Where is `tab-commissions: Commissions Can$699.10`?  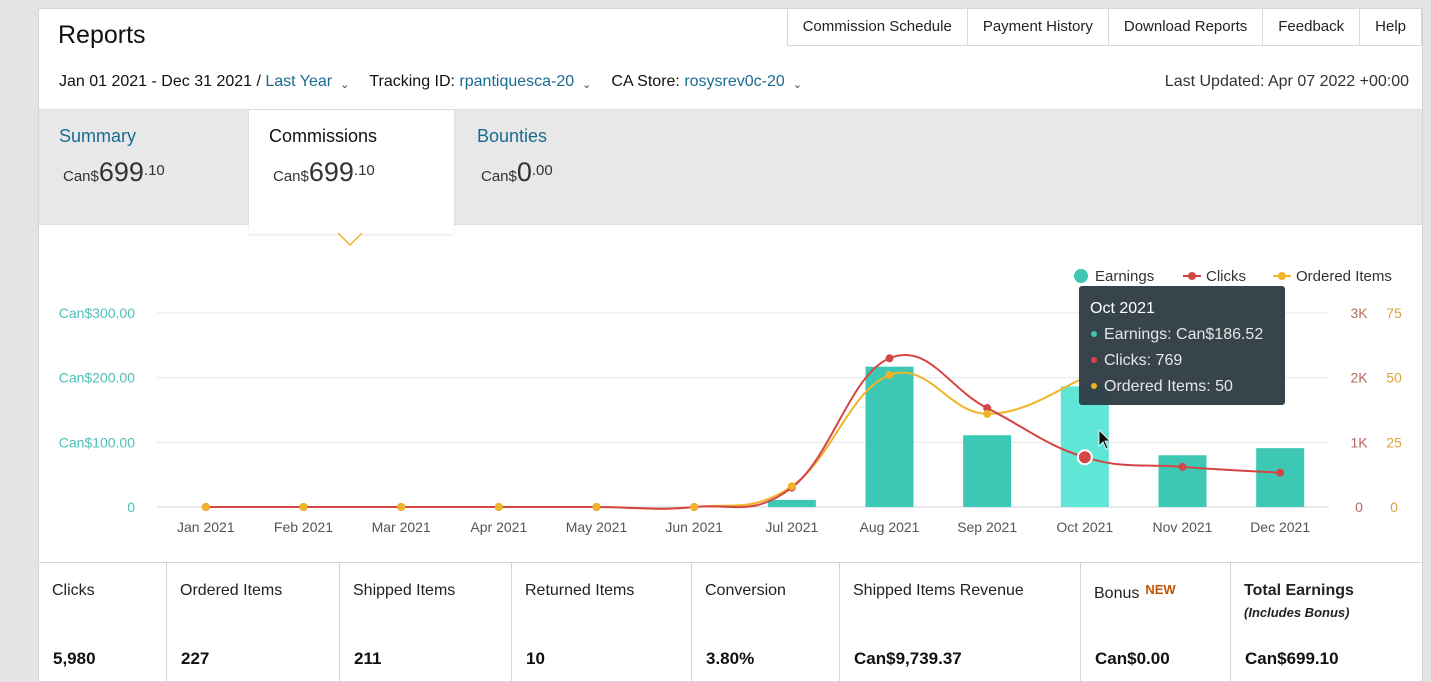
tab-commissions: Commissions Can$699.10 is located at coordinates (351, 172).